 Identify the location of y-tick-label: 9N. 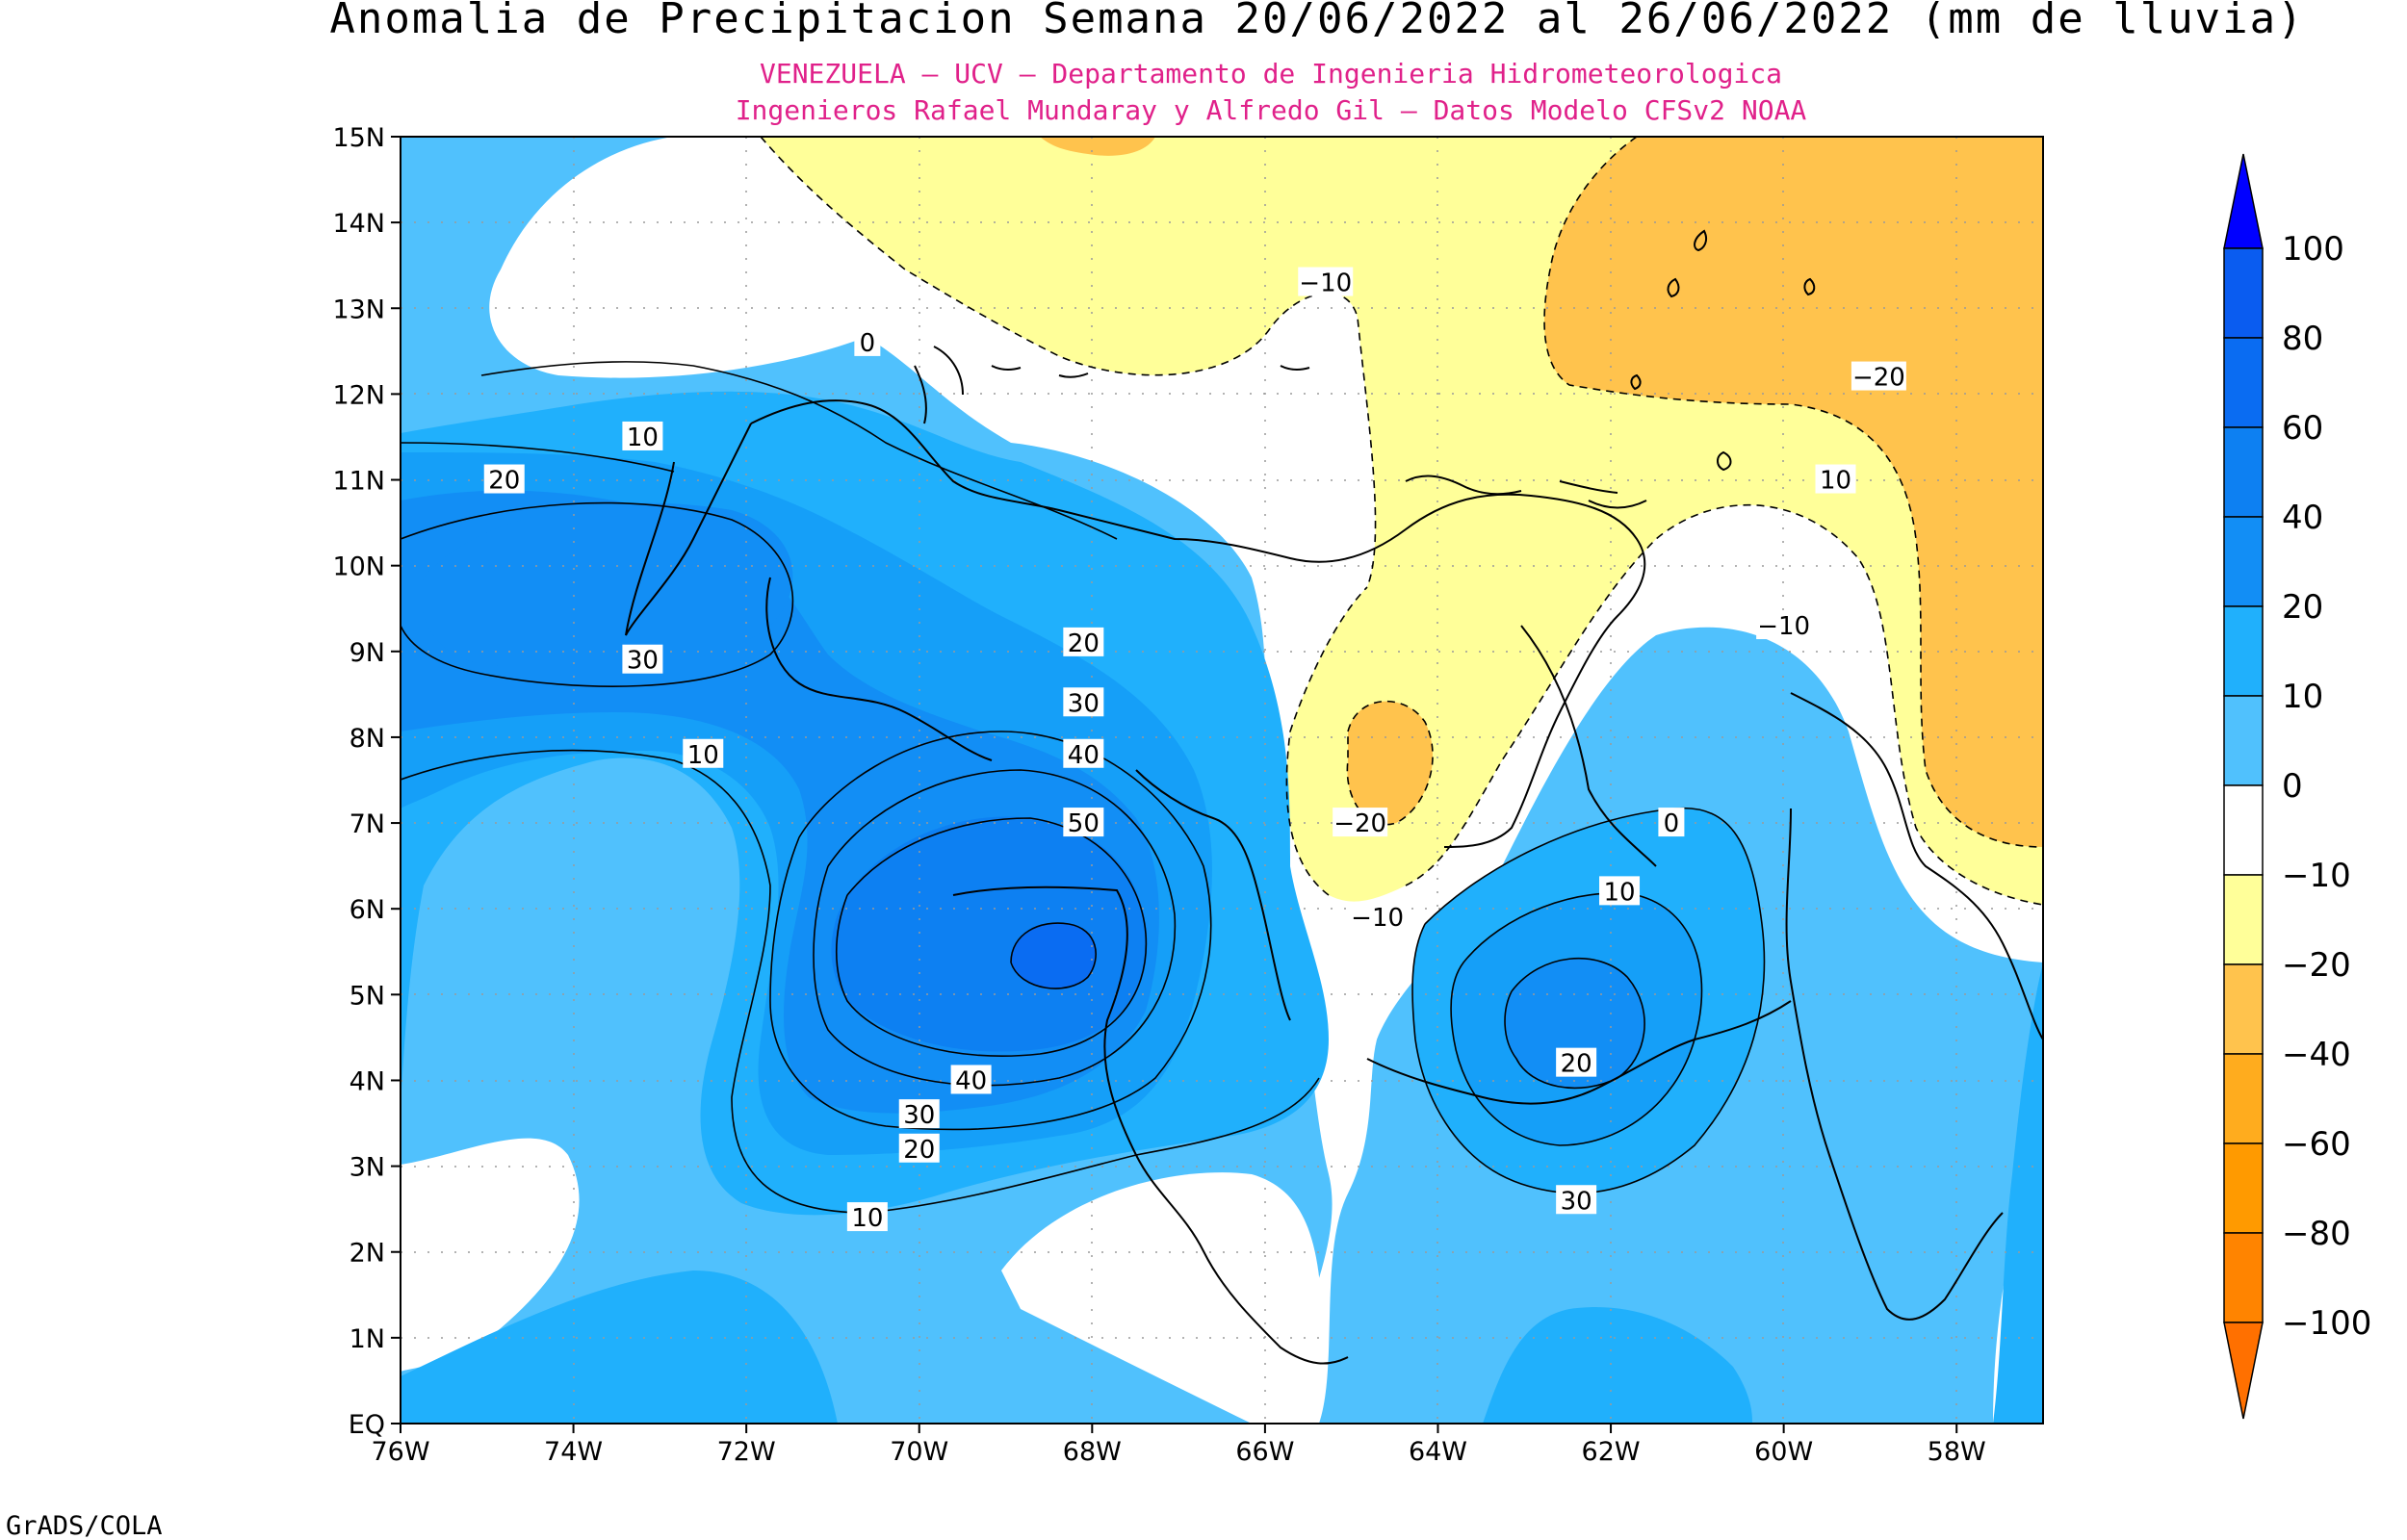
(367, 653).